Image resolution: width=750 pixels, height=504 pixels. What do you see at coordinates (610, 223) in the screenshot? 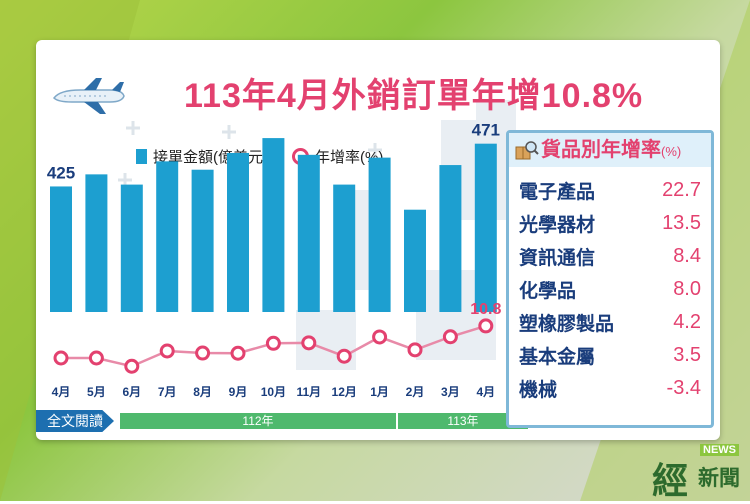
I see `panel-row: 光學器材 13.5` at bounding box center [610, 223].